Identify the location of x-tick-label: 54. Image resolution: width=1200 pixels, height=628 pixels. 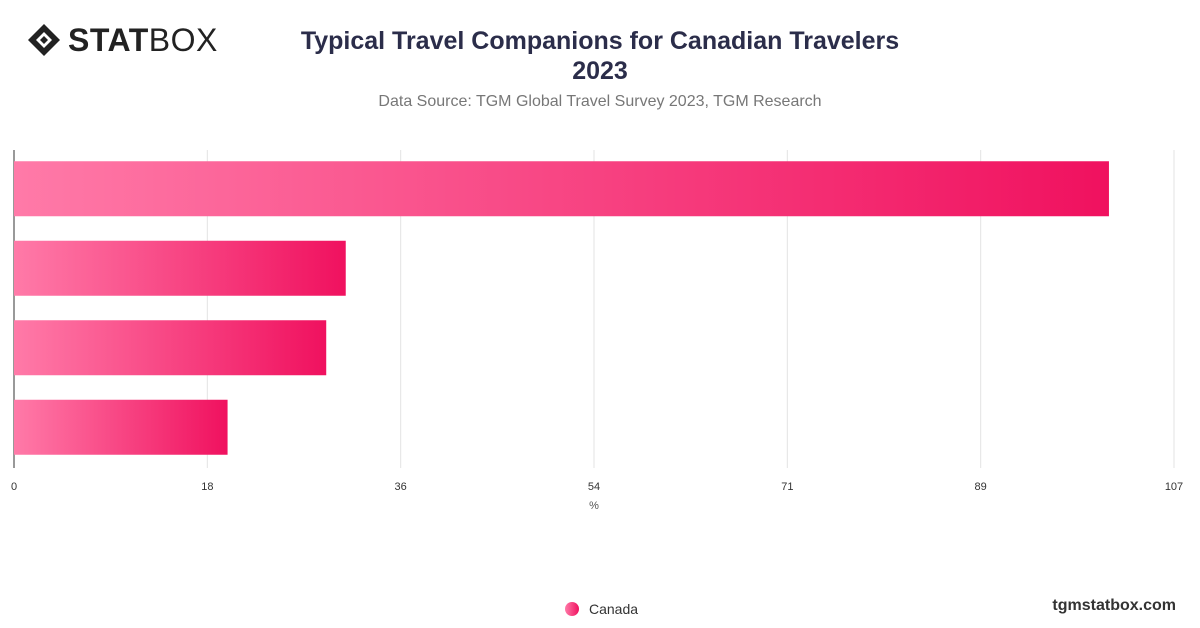
(594, 487).